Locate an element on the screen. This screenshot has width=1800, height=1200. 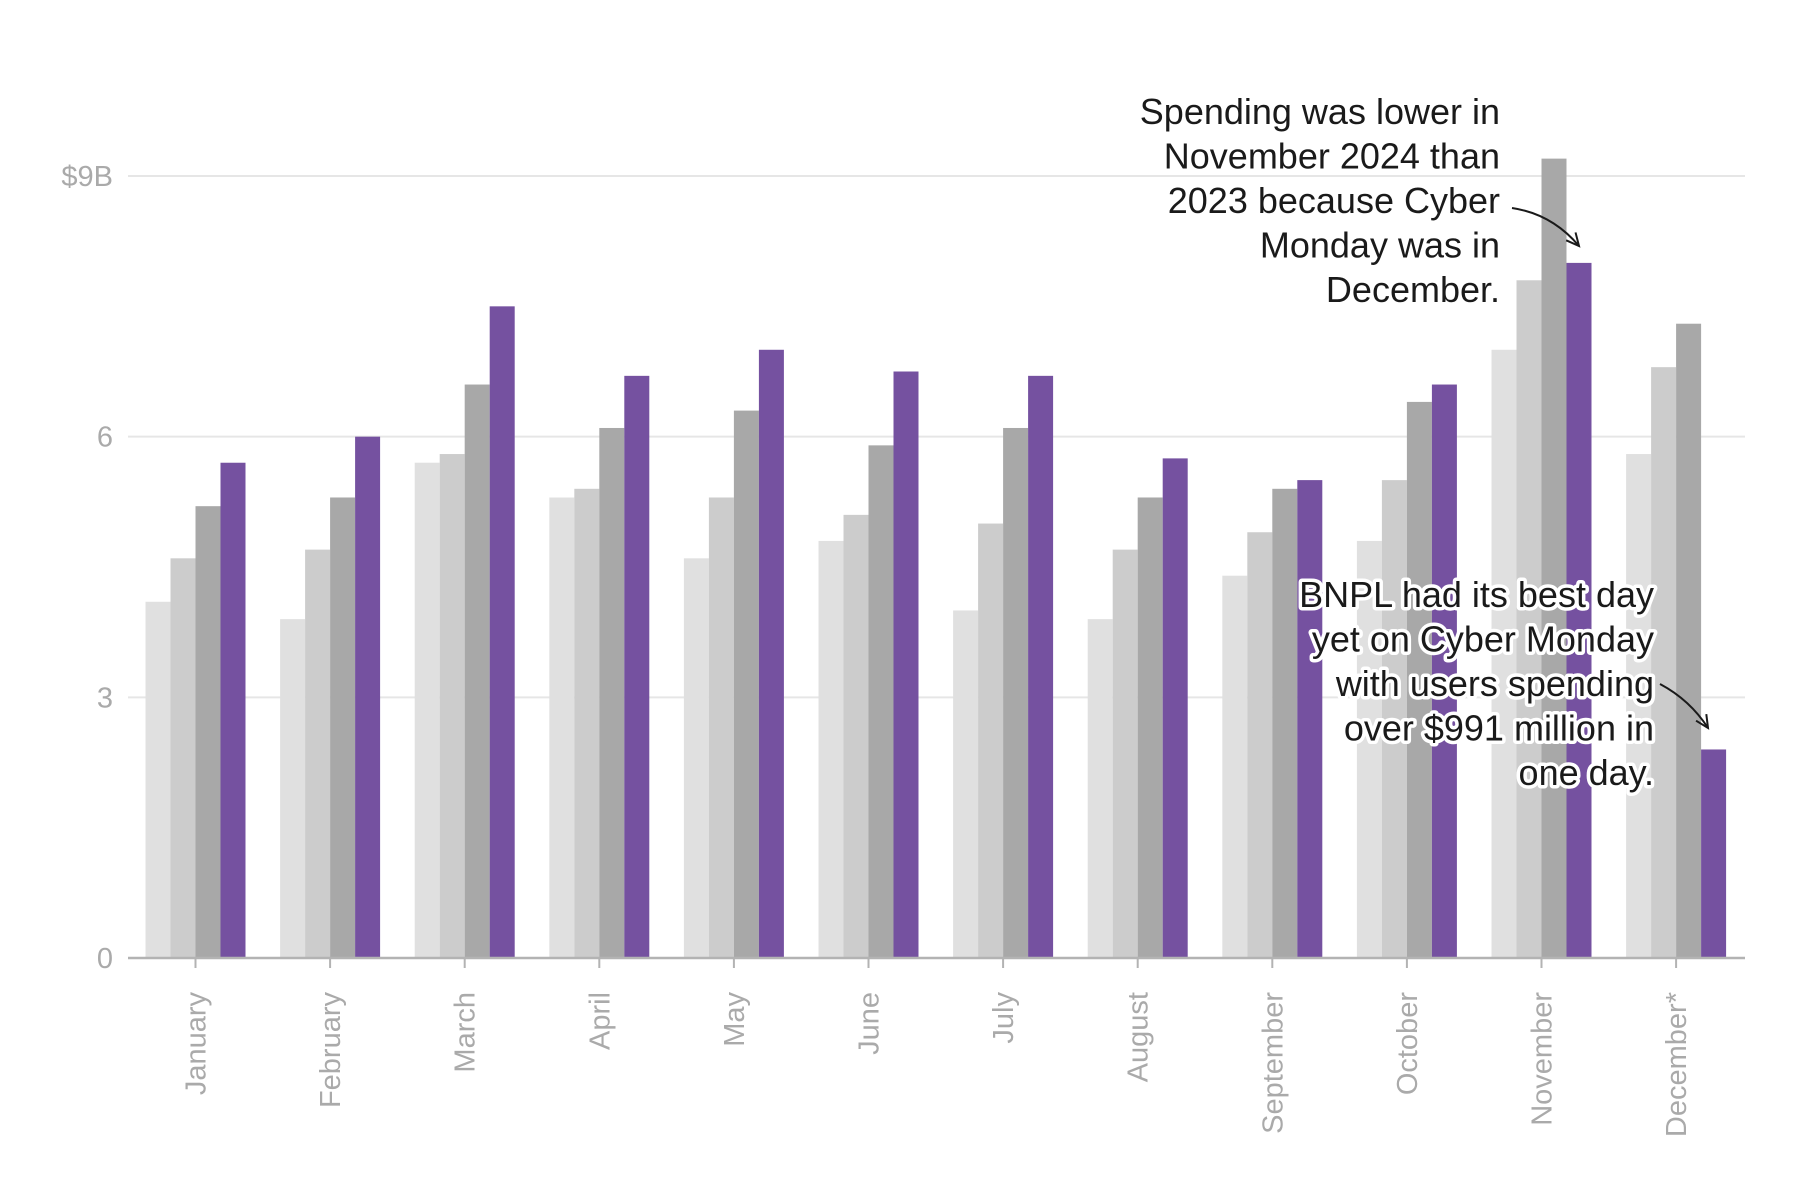
y-tick-label: 0 is located at coordinates (105, 959).